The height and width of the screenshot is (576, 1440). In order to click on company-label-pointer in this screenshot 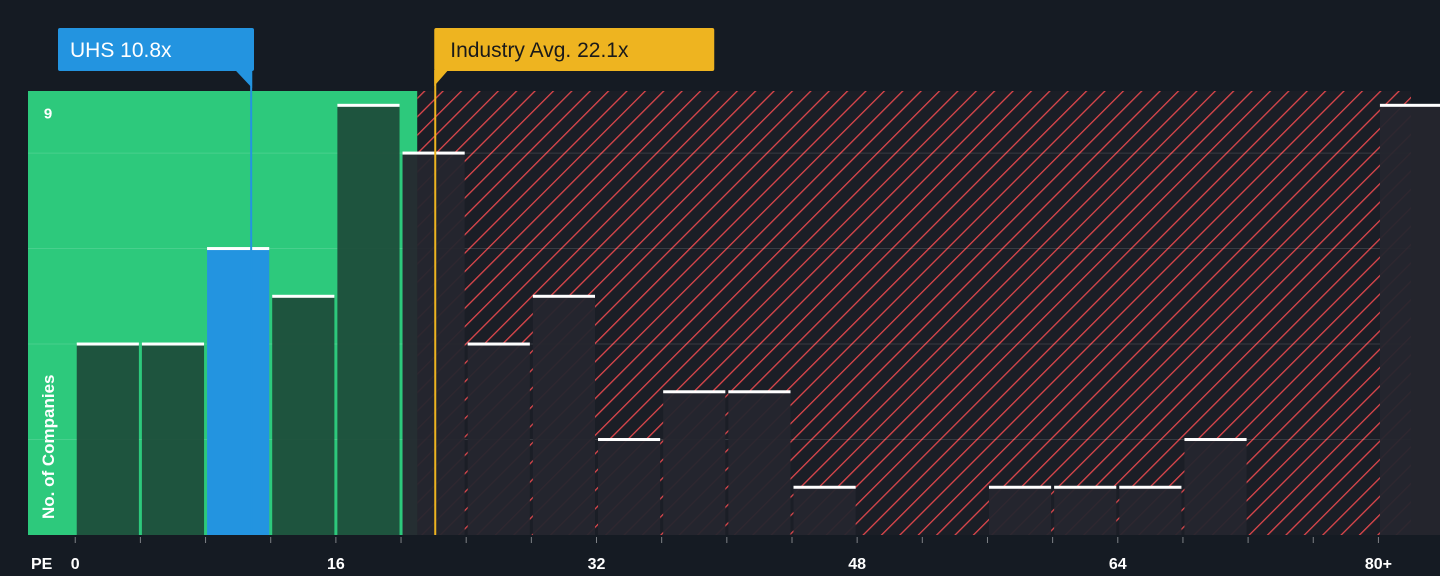, I will do `click(244, 79)`.